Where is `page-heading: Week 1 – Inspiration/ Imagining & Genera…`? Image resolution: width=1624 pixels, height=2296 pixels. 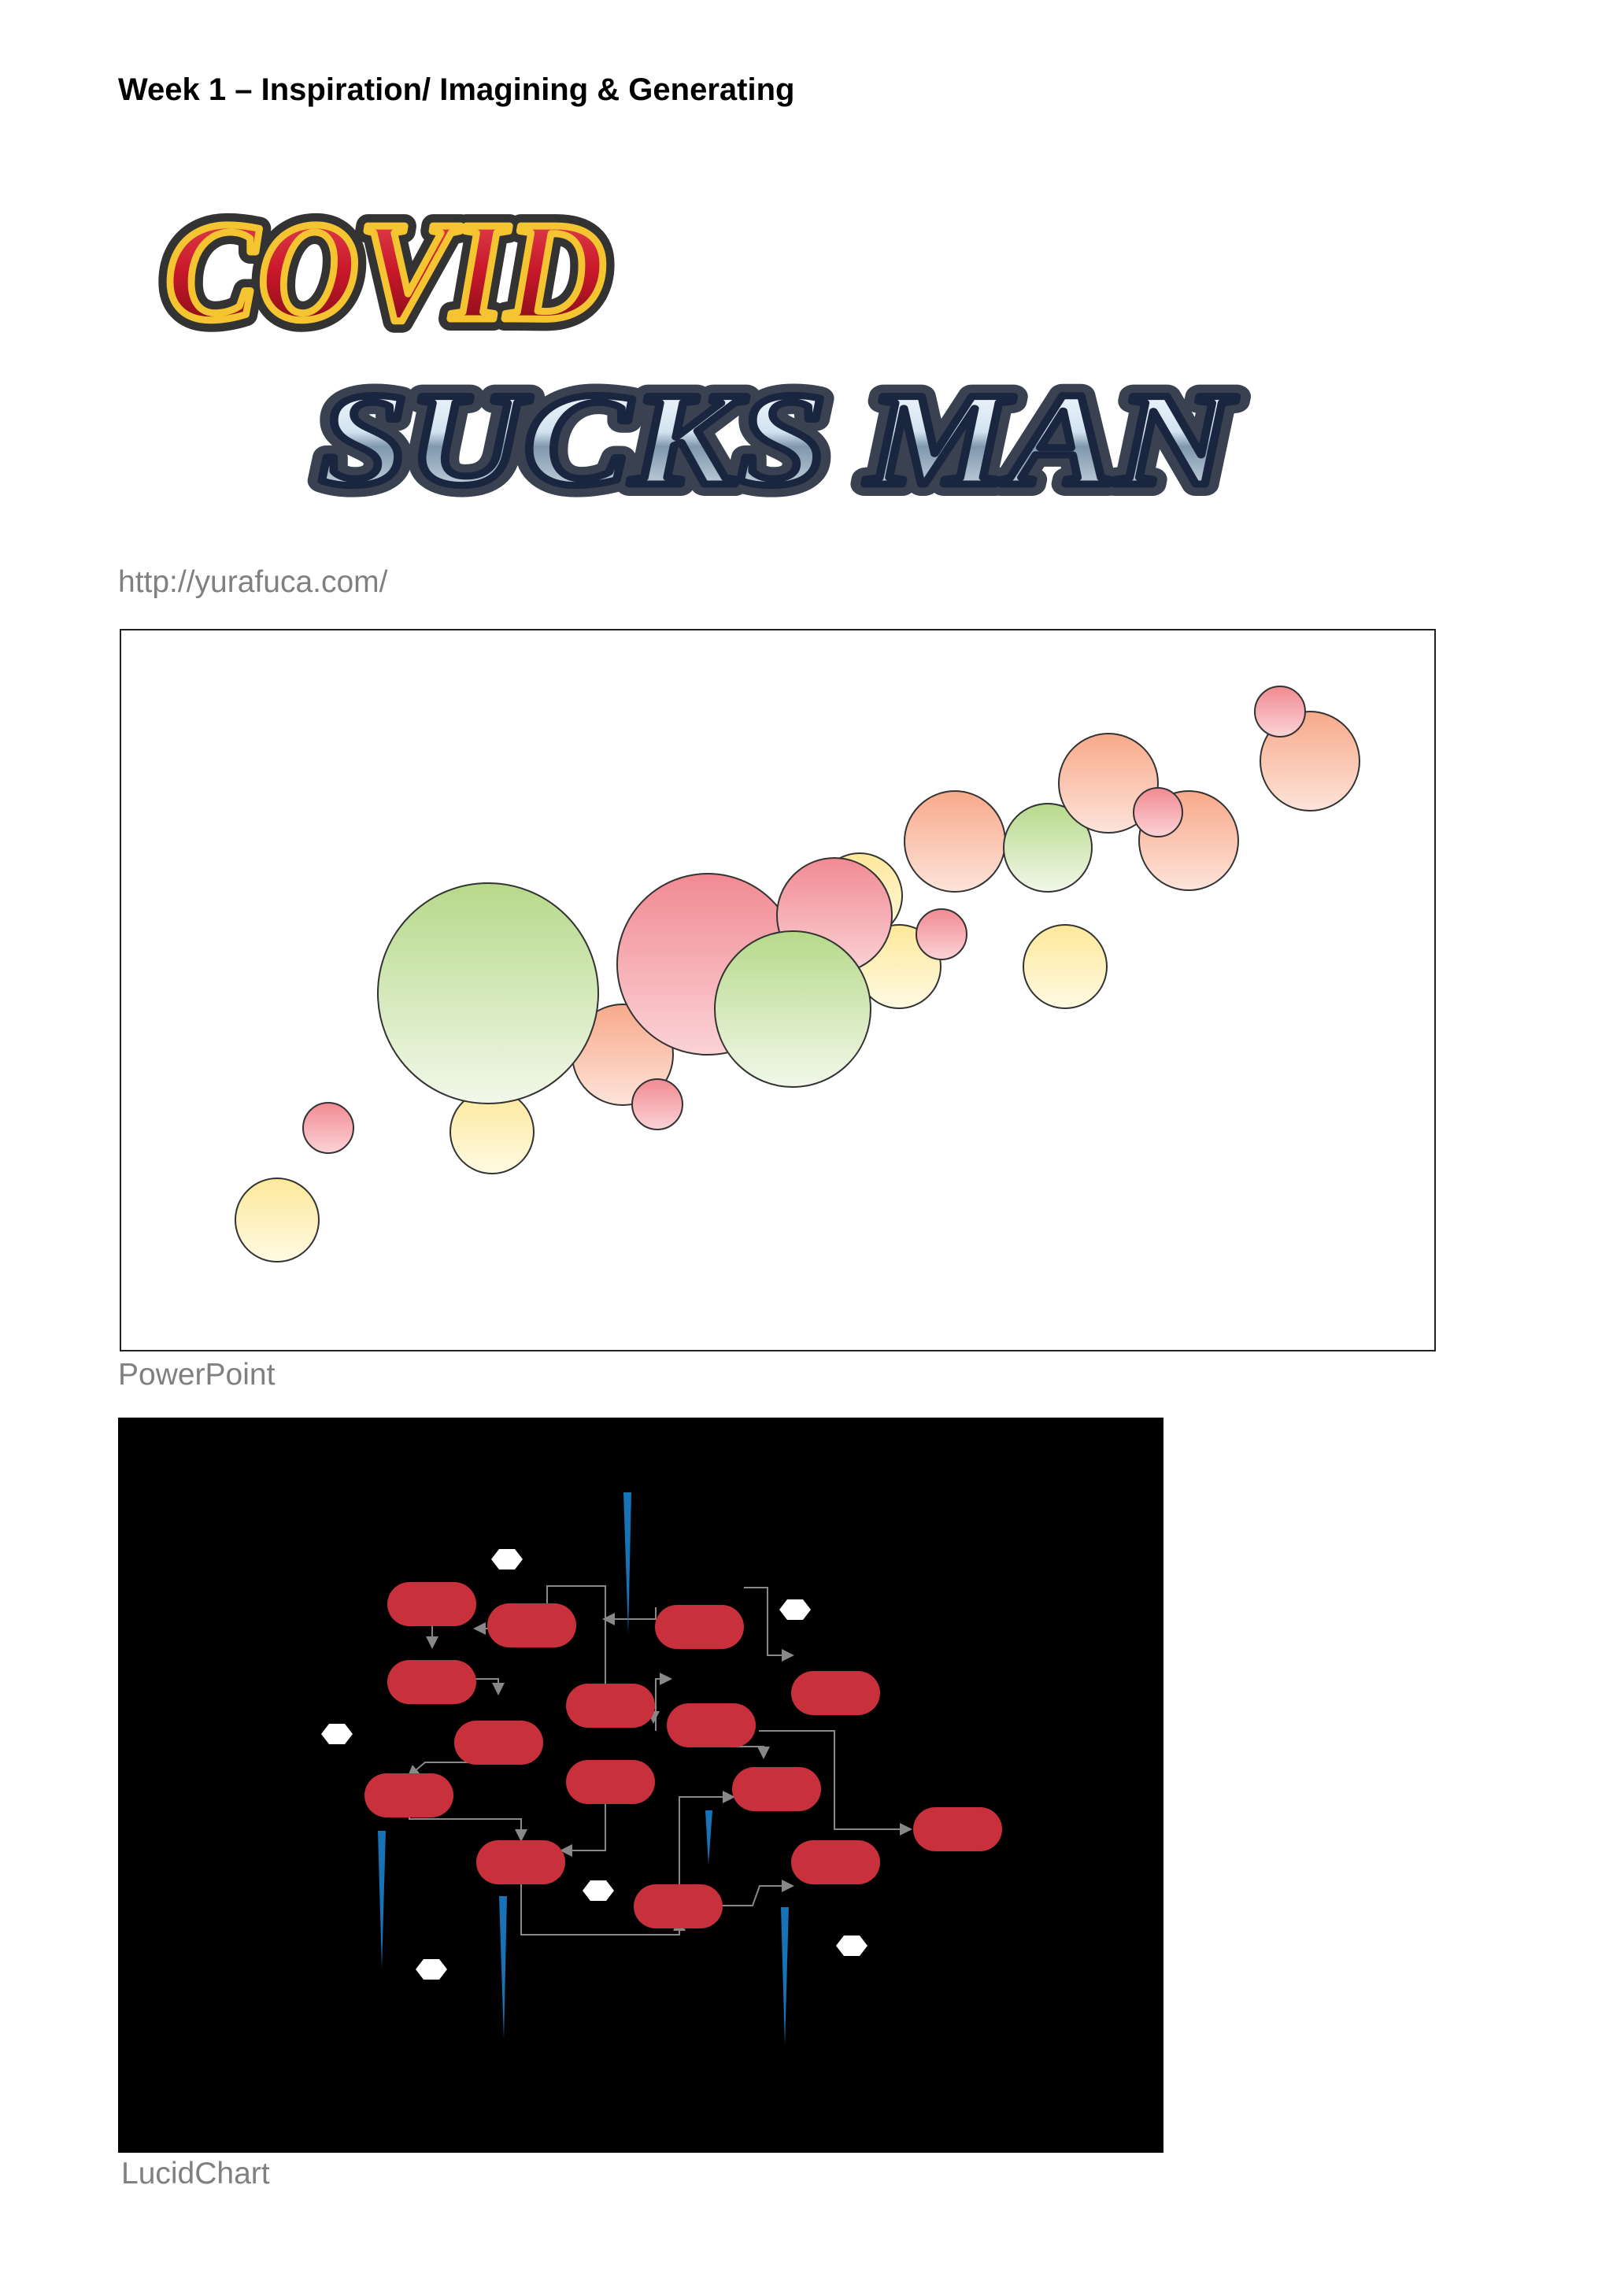 page-heading: Week 1 – Inspiration/ Imagining & Genera… is located at coordinates (456, 89).